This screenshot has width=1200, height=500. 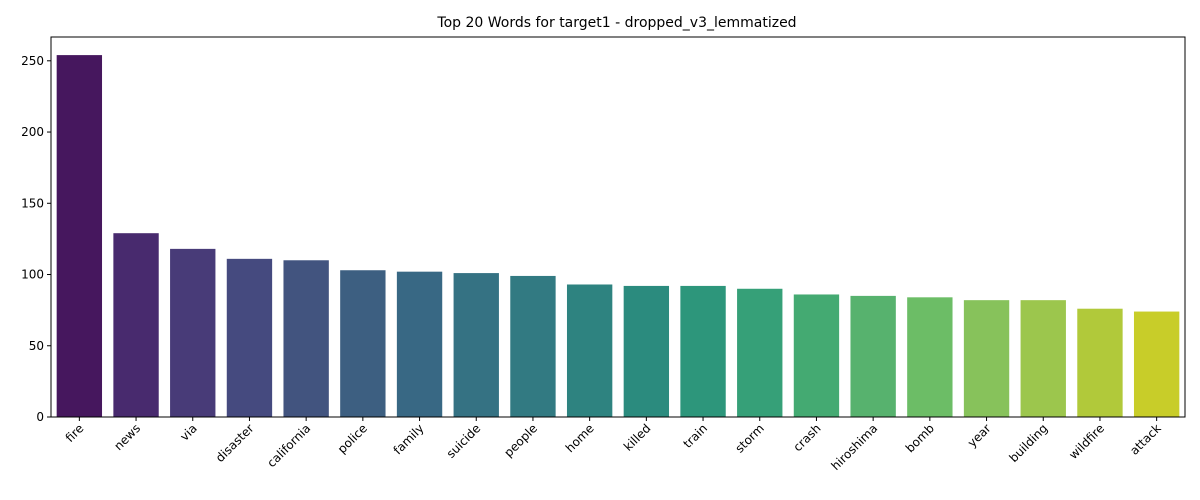 What do you see at coordinates (807, 437) in the screenshot?
I see `x-tick-label-crash: crash` at bounding box center [807, 437].